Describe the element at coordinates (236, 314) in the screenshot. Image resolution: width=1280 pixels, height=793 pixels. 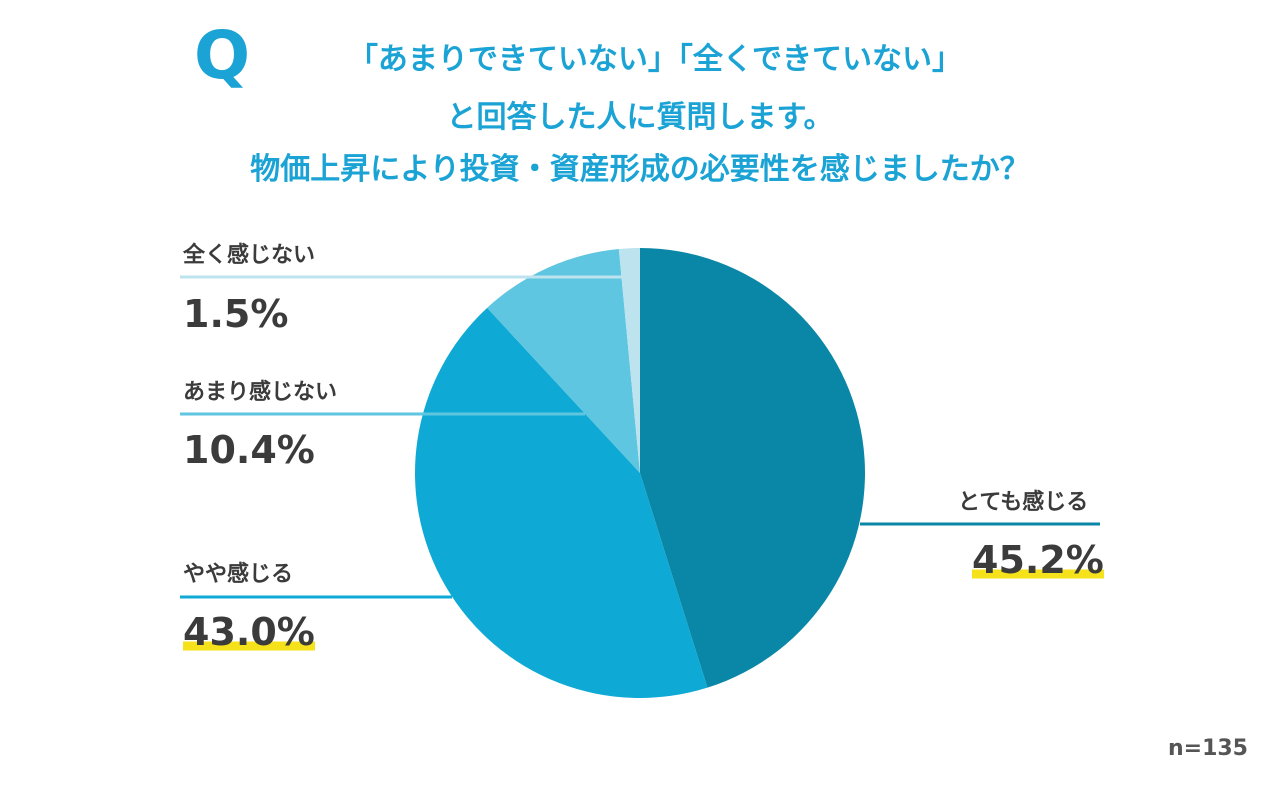
I see `slice-value-全く感じない: 1.5%` at that location.